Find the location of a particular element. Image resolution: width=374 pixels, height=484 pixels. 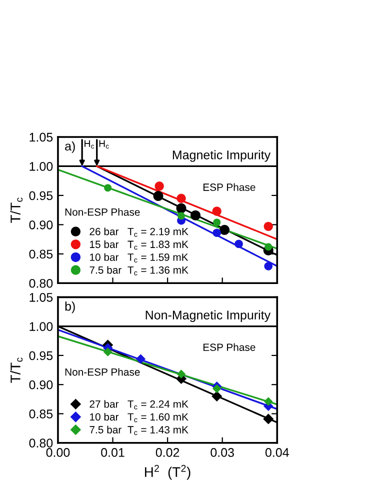

x-tick-label: 0.04 is located at coordinates (277, 452).